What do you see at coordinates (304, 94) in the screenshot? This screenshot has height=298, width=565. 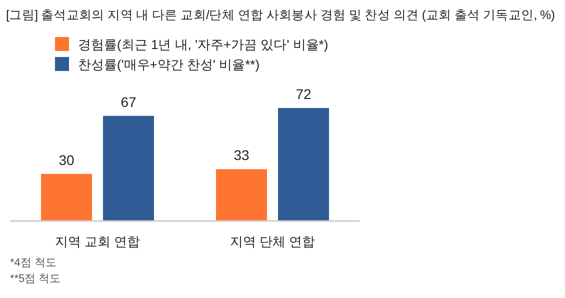 I see `data-label: 72` at bounding box center [304, 94].